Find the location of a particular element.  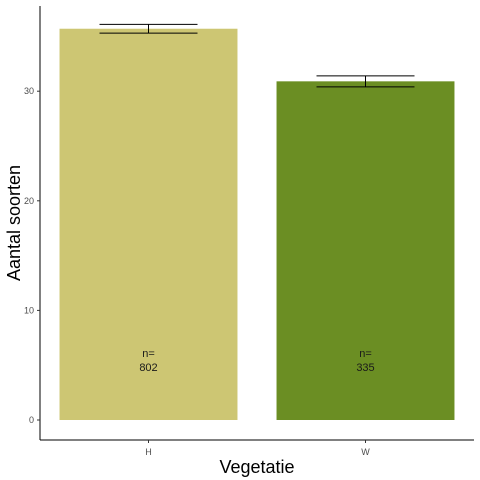

error-bar-H is located at coordinates (148, 28).